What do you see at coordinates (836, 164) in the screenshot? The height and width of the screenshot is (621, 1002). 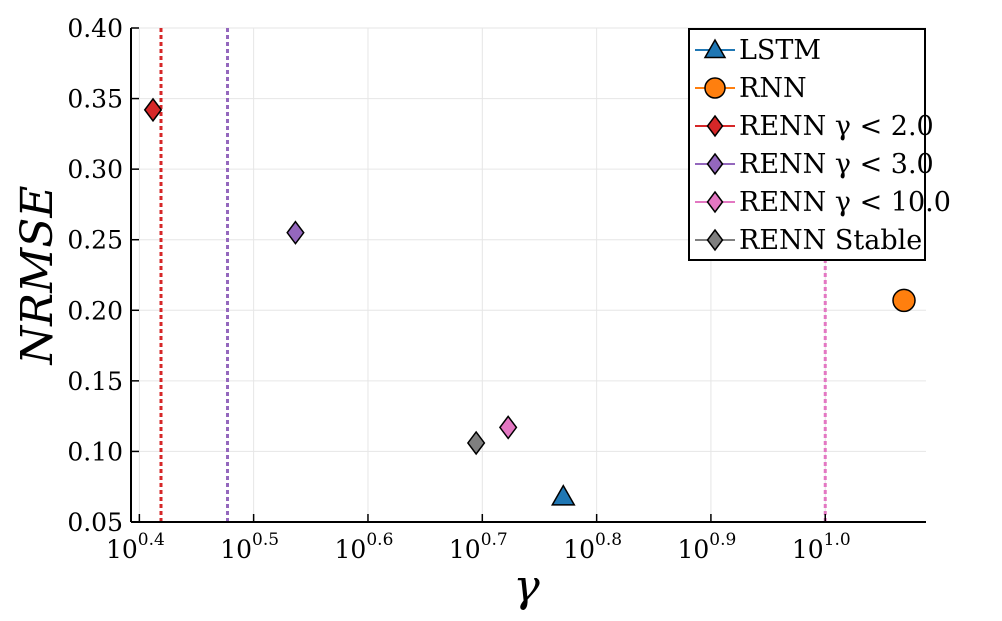 I see `legend-label: RENN γ < 3.0` at bounding box center [836, 164].